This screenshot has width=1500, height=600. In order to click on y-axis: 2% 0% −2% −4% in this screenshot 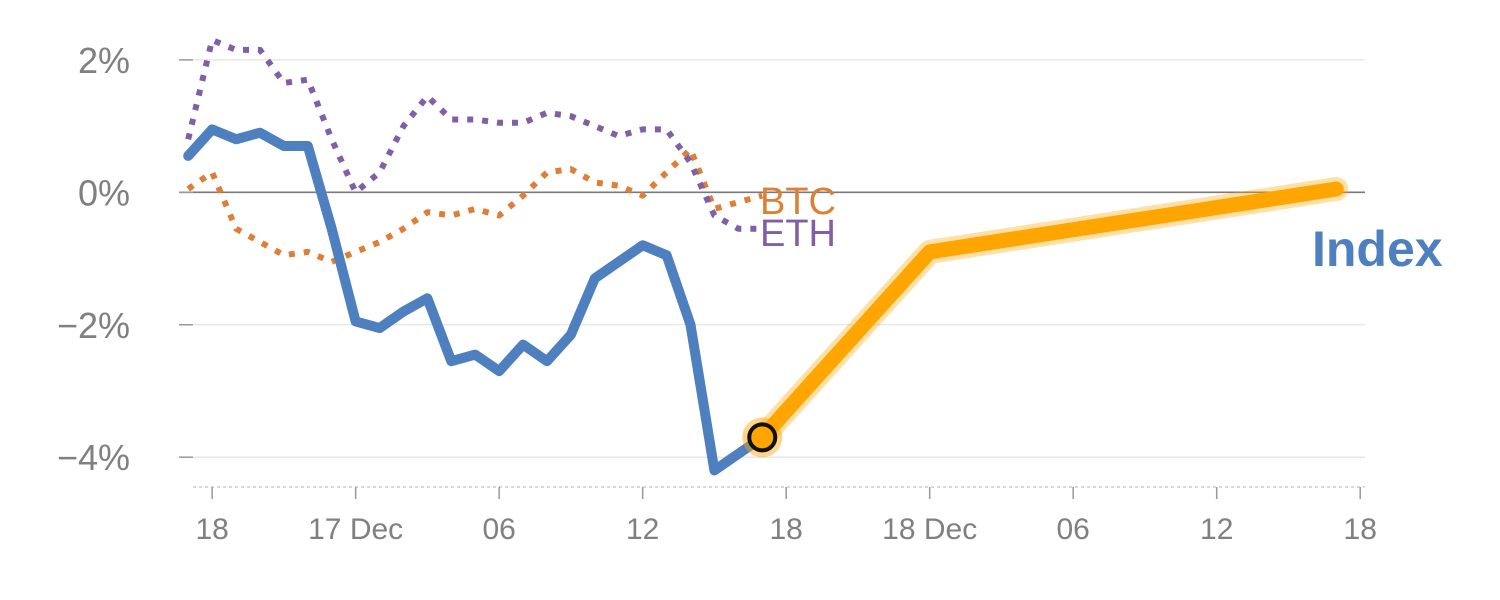, I will do `click(125, 259)`.